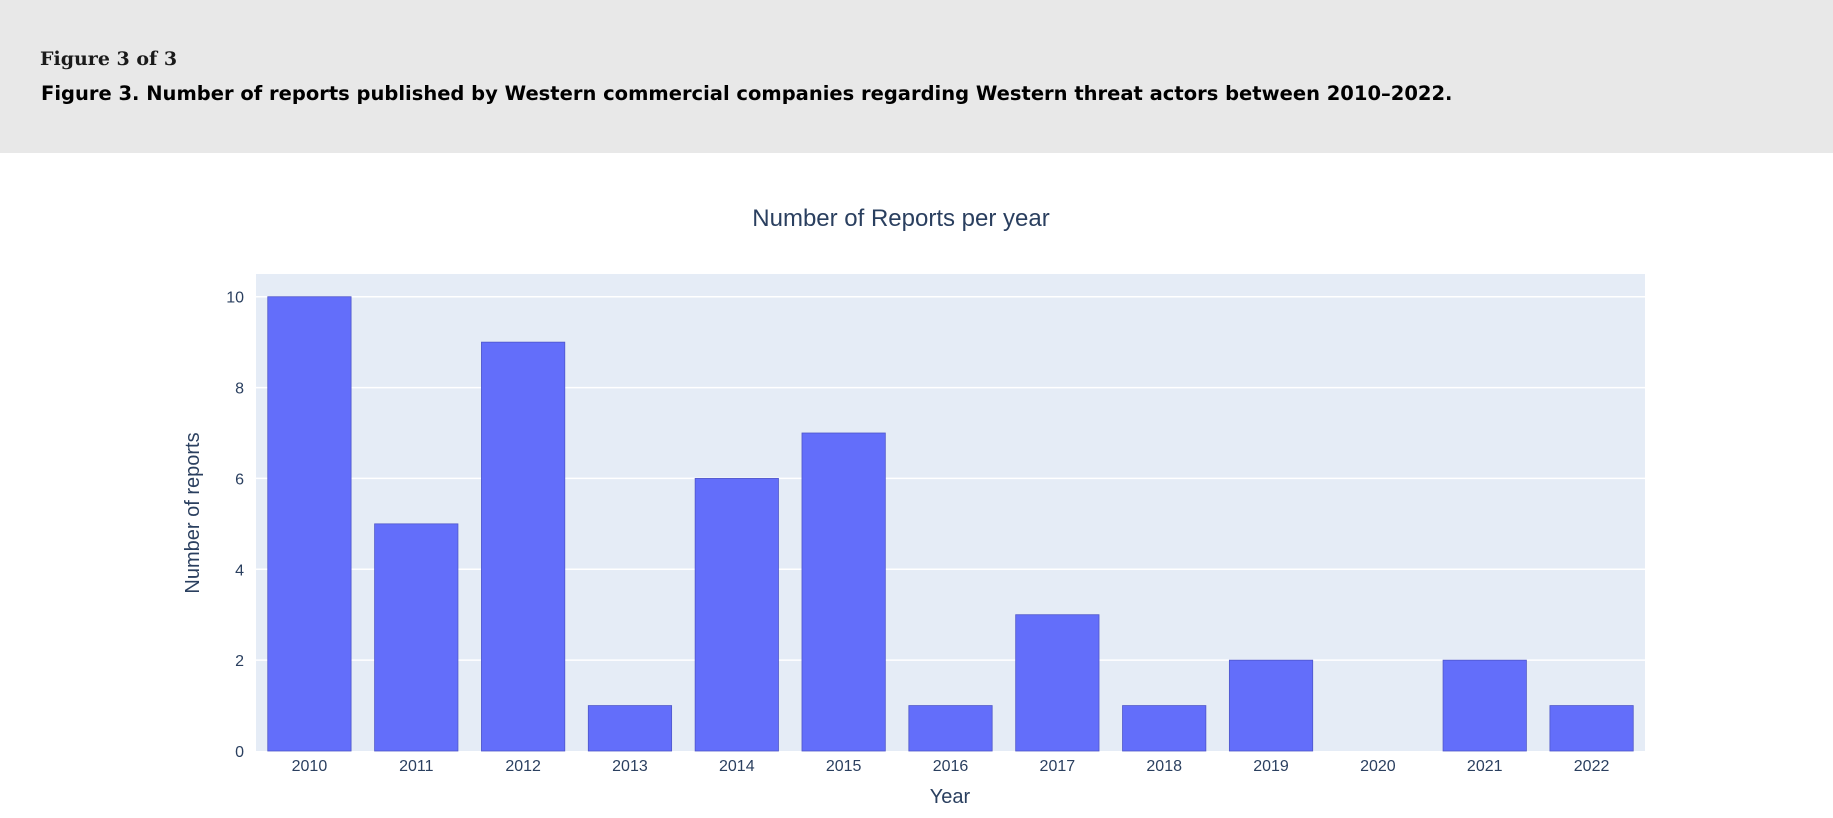 This screenshot has width=1833, height=818. I want to click on x-tick-label: 2020, so click(1378, 766).